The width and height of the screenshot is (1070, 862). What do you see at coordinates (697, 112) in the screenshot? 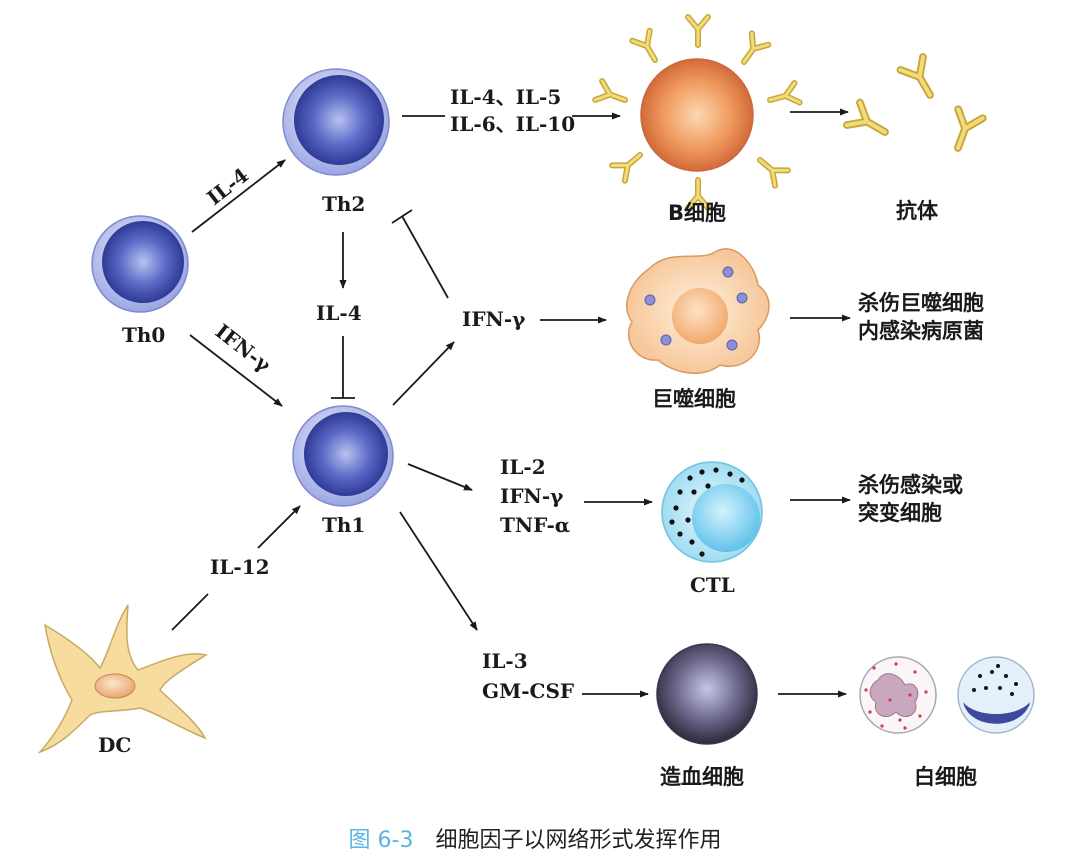
I see `b-cell` at bounding box center [697, 112].